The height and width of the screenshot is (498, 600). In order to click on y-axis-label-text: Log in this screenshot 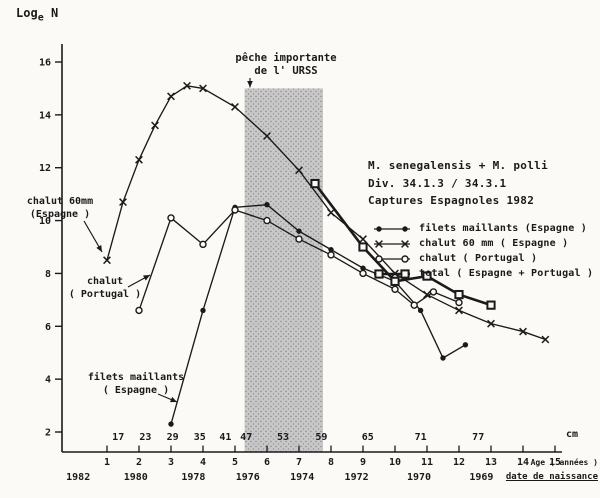, I will do `click(27, 13)`.